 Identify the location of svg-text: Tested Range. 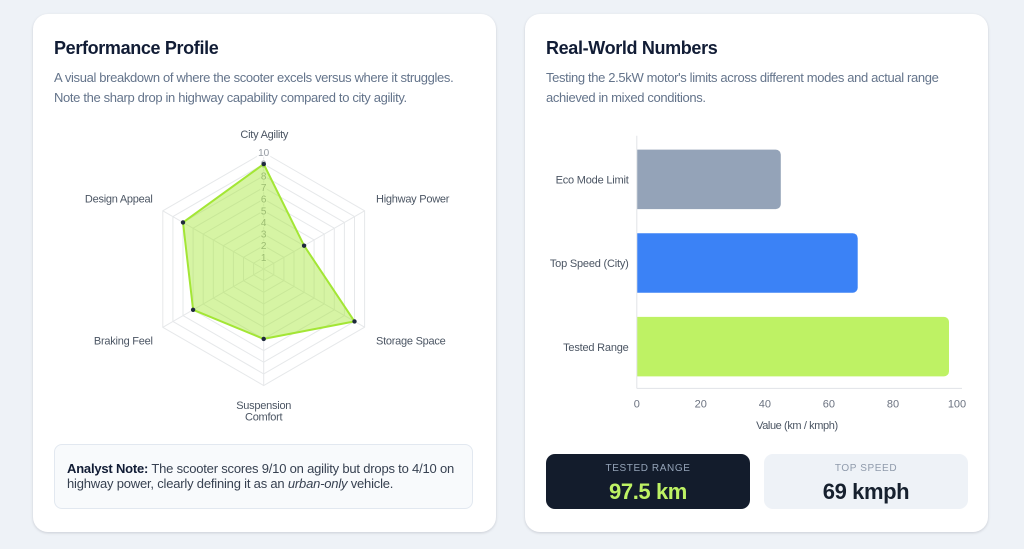
(596, 348).